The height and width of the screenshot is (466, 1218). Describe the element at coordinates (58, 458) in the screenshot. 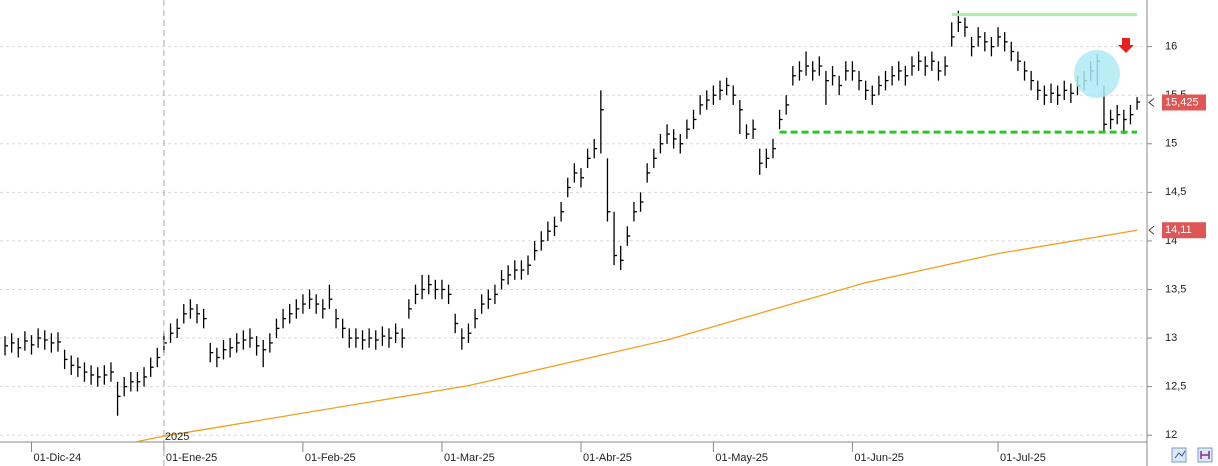

I see `x-tick-label: 01-Dic-24` at that location.